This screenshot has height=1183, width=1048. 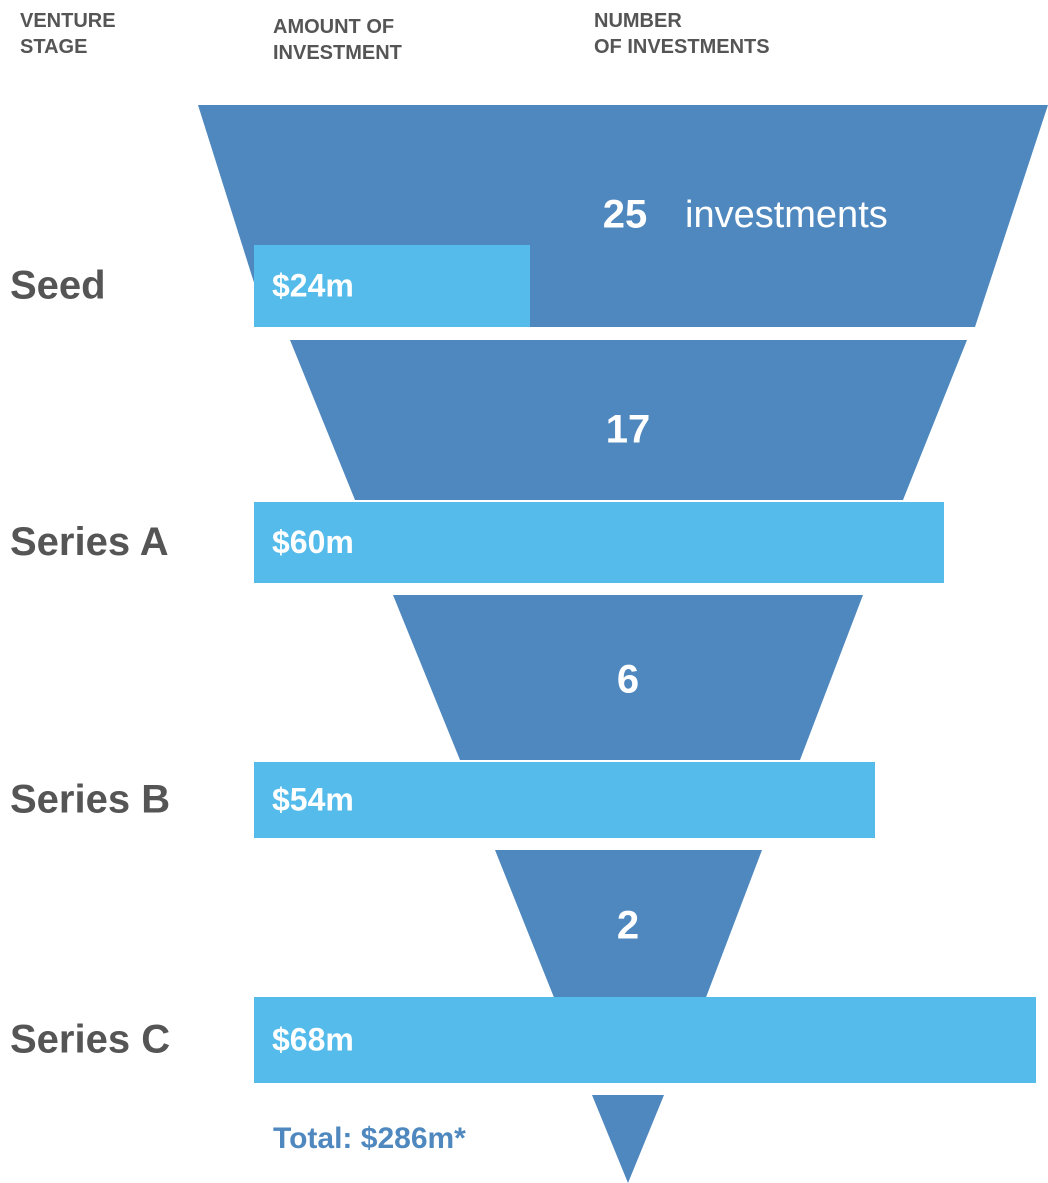 I want to click on column-header: AMOUNT OF INVESTMENT, so click(x=337, y=40).